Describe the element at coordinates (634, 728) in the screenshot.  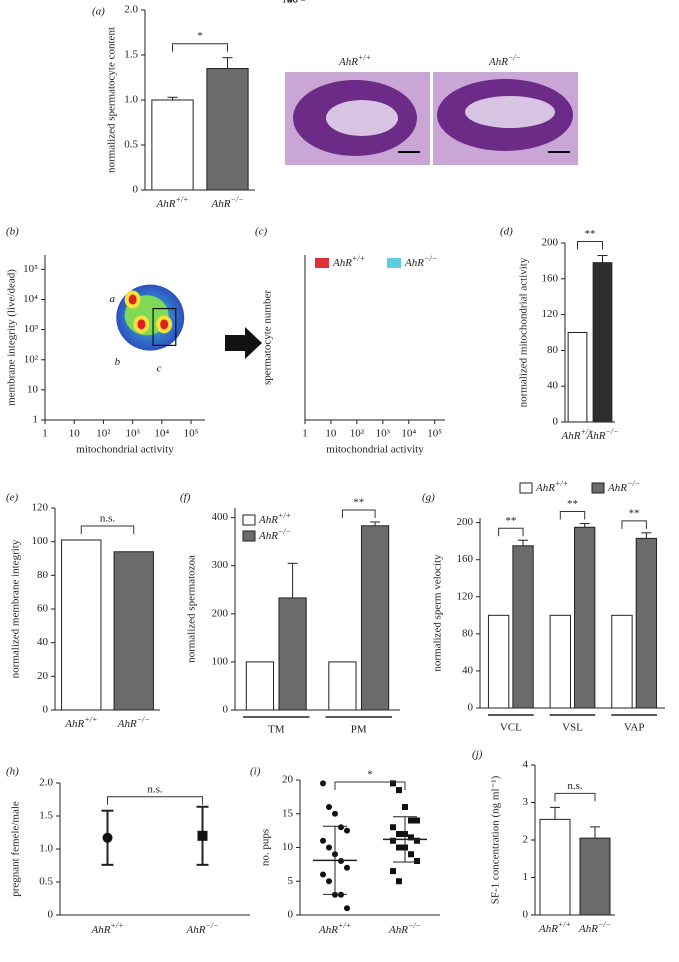
I see `x-tick-label: VAP` at that location.